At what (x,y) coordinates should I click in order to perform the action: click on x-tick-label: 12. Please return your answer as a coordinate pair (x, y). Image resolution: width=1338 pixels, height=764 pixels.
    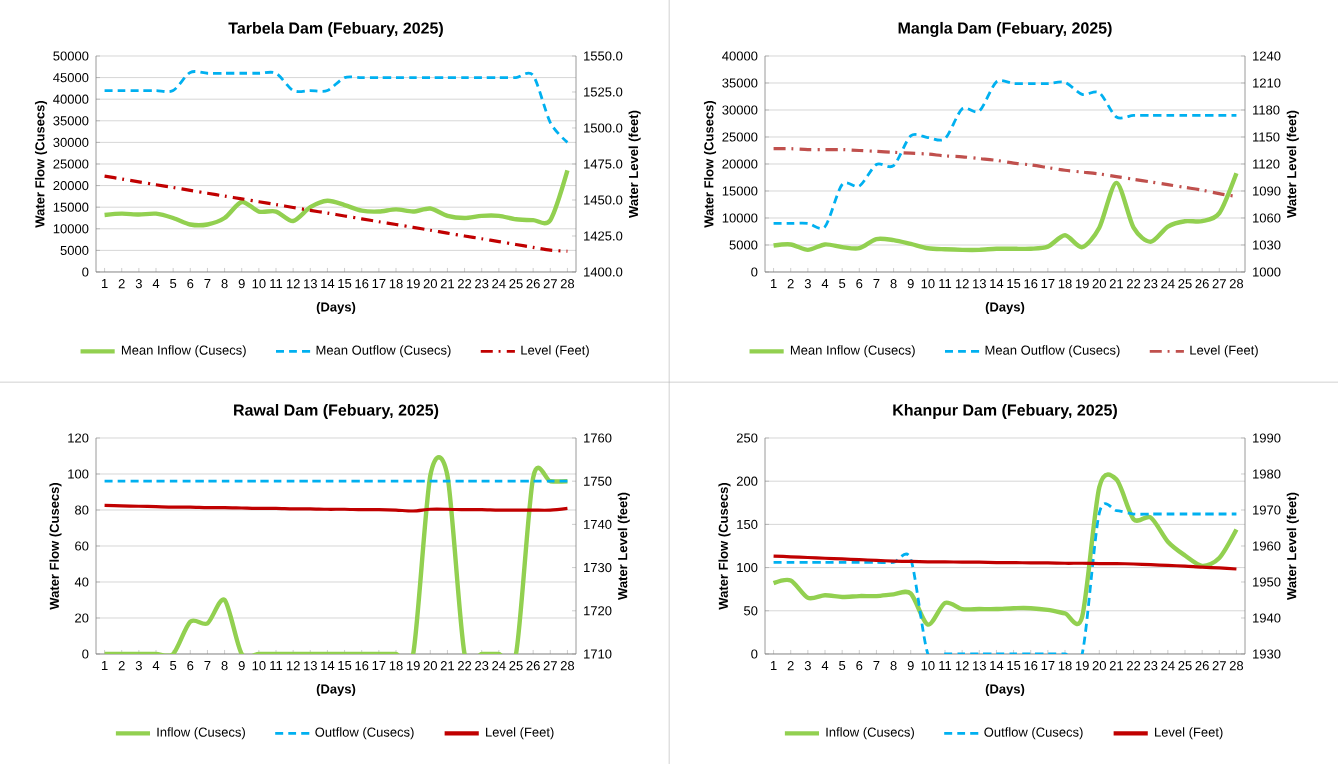
    Looking at the image, I should click on (293, 666).